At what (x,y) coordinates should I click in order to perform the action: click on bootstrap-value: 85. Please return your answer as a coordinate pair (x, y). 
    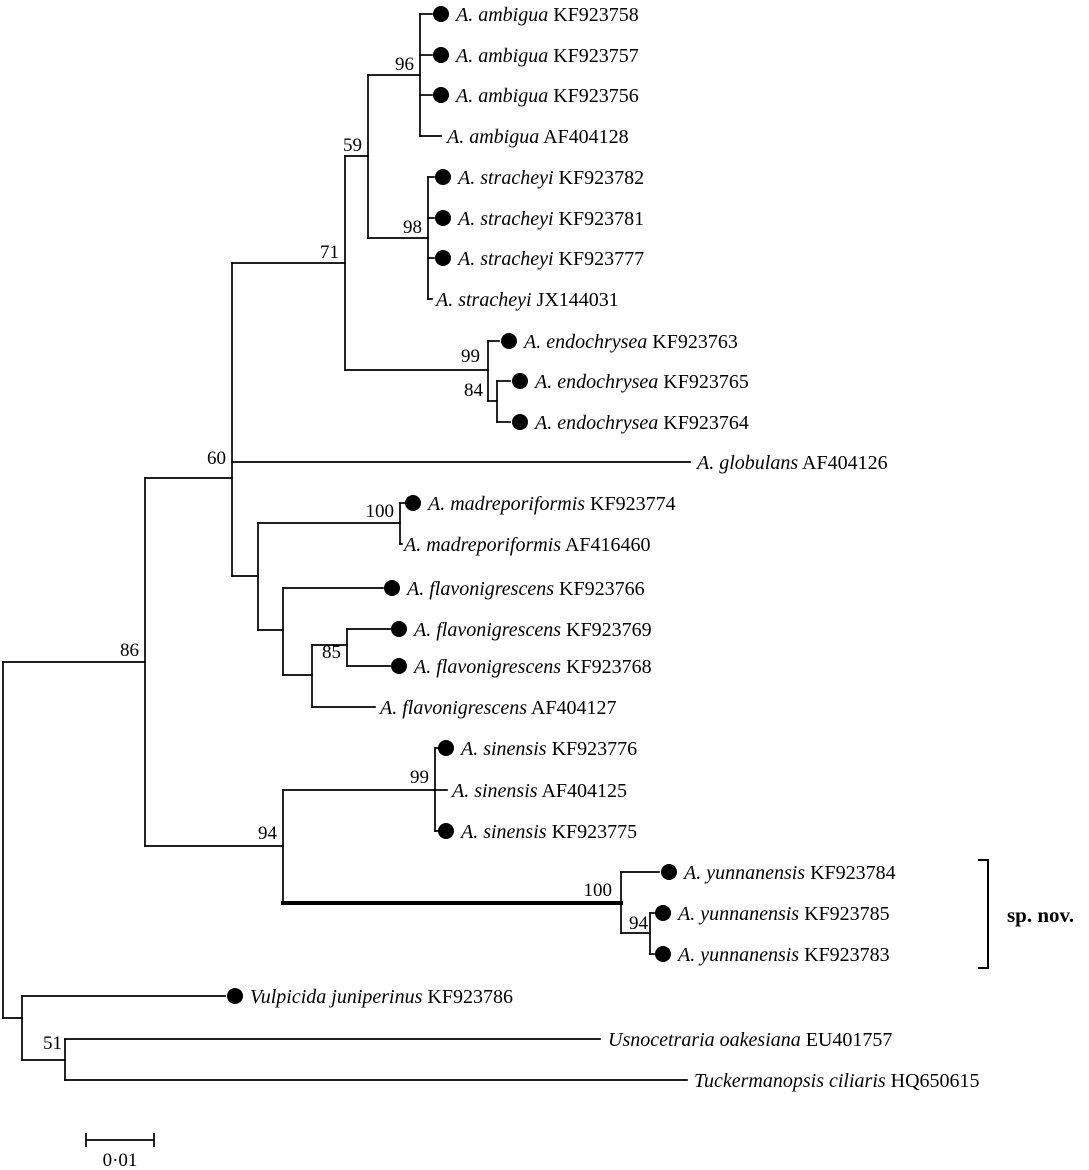
    Looking at the image, I should click on (331, 652).